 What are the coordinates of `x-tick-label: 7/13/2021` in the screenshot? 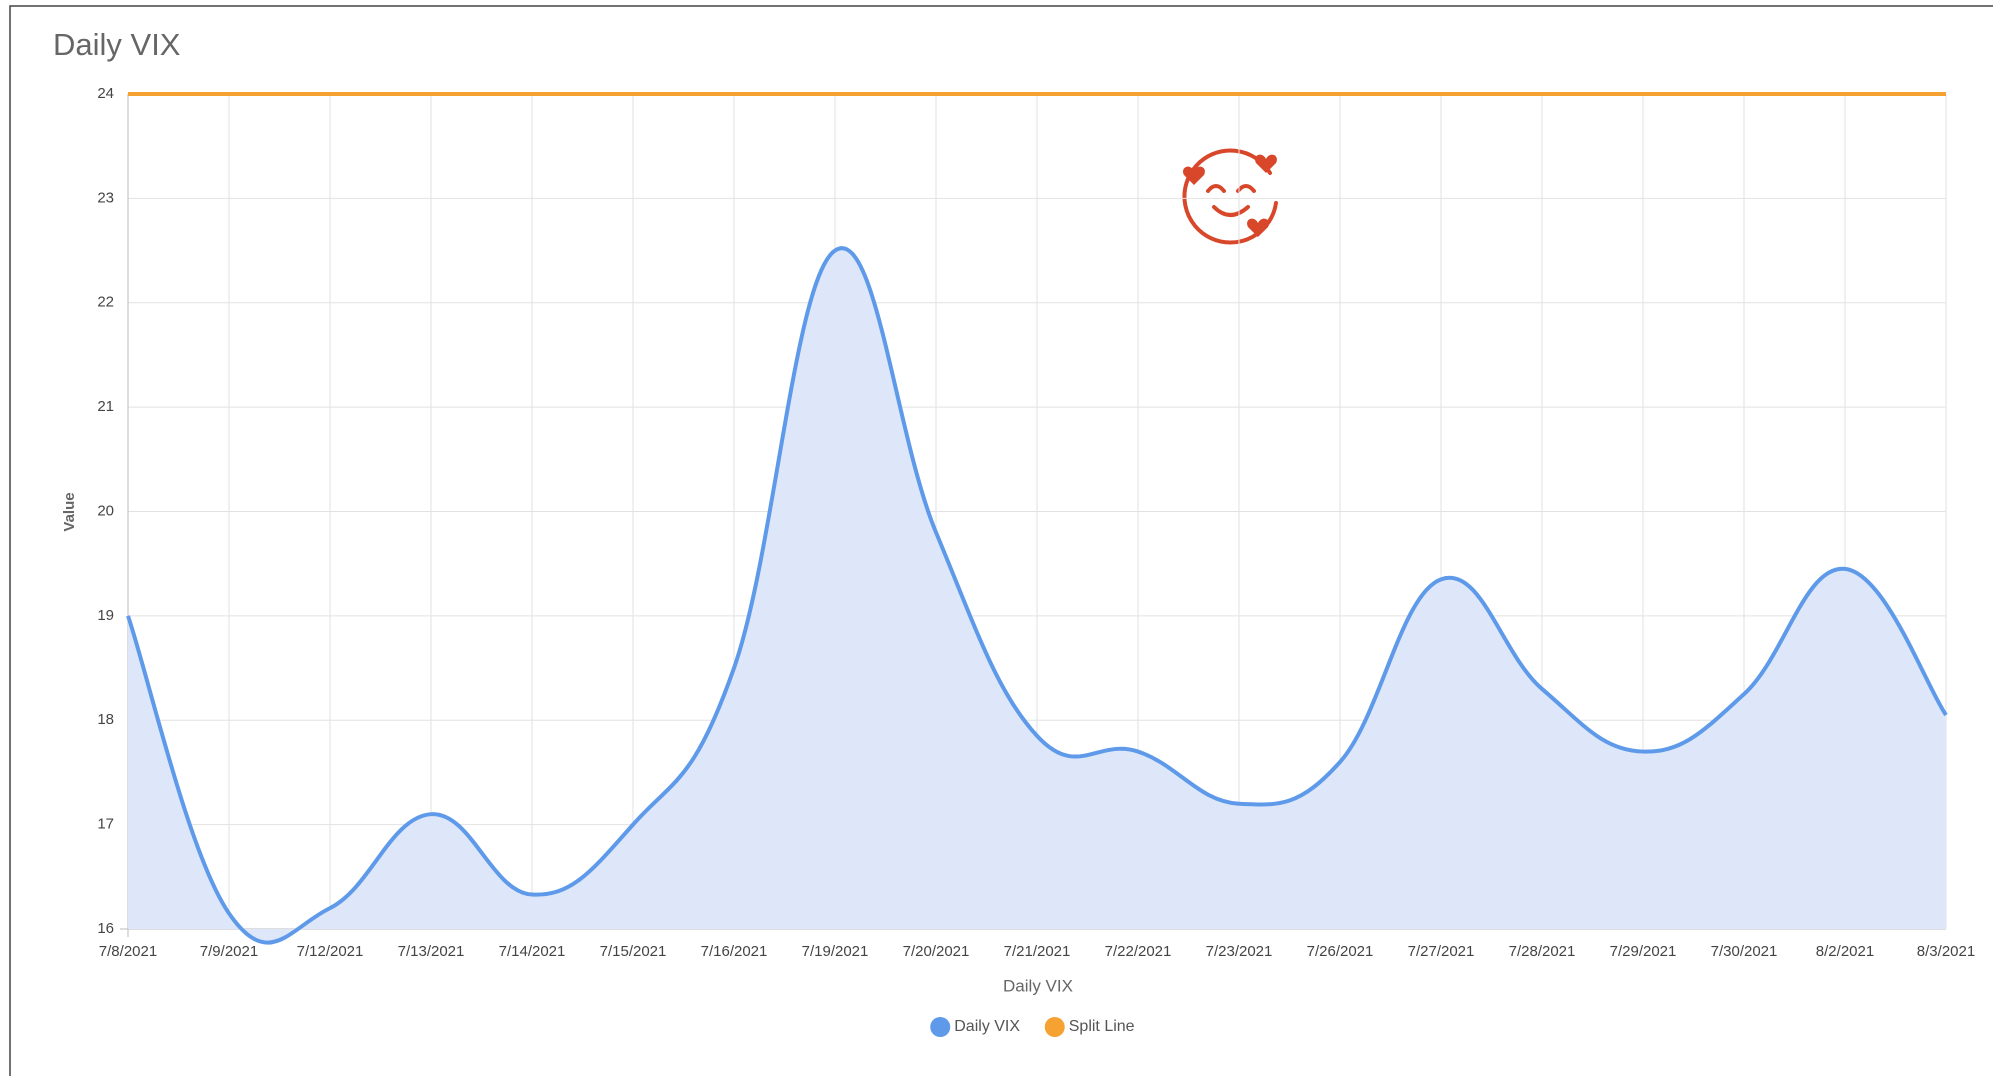 It's located at (431, 951).